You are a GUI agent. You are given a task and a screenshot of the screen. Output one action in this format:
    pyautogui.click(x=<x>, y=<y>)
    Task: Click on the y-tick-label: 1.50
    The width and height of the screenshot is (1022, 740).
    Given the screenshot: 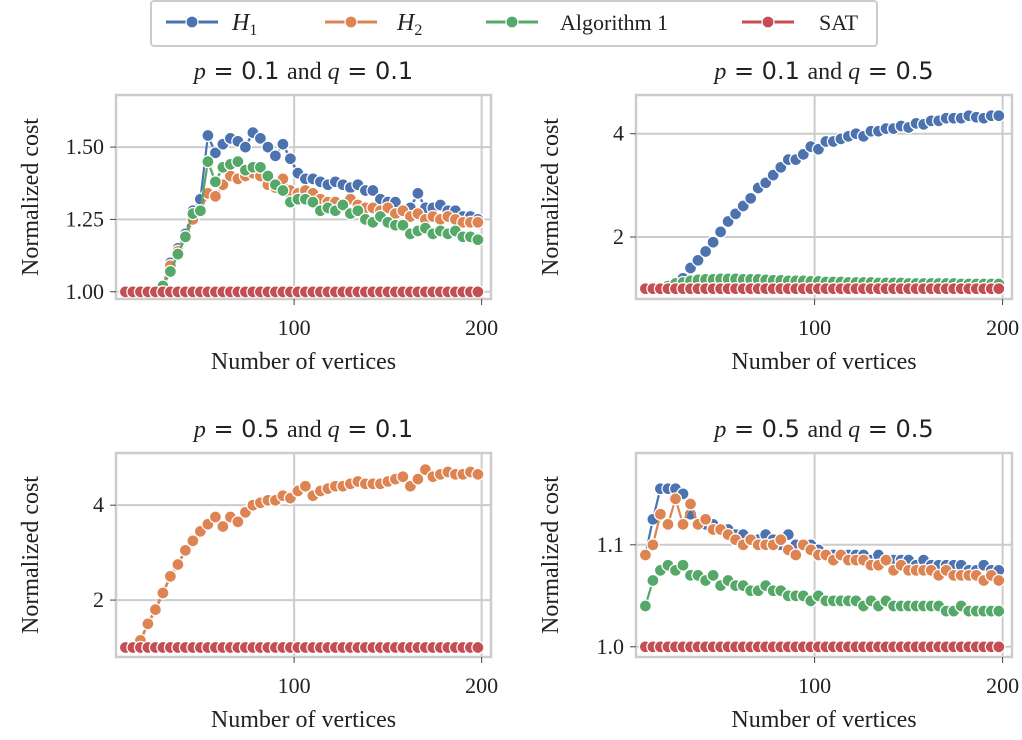 What is the action you would take?
    pyautogui.click(x=85, y=146)
    